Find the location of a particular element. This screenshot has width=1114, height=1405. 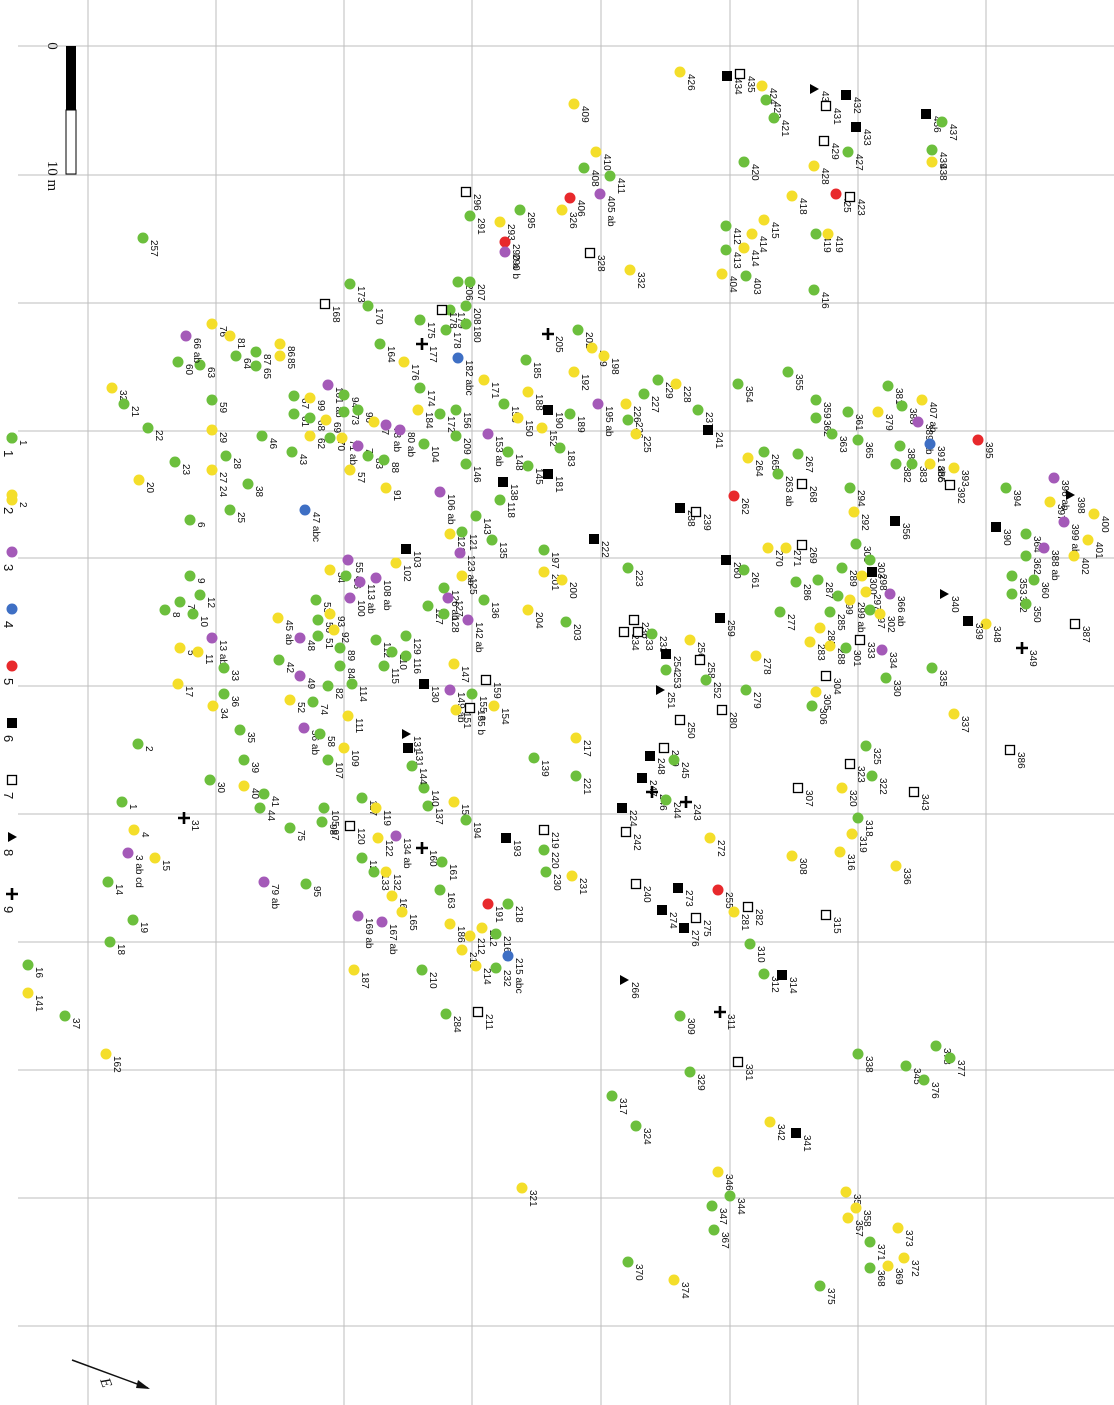

find-label: 359 is located at coordinates (826, 410).